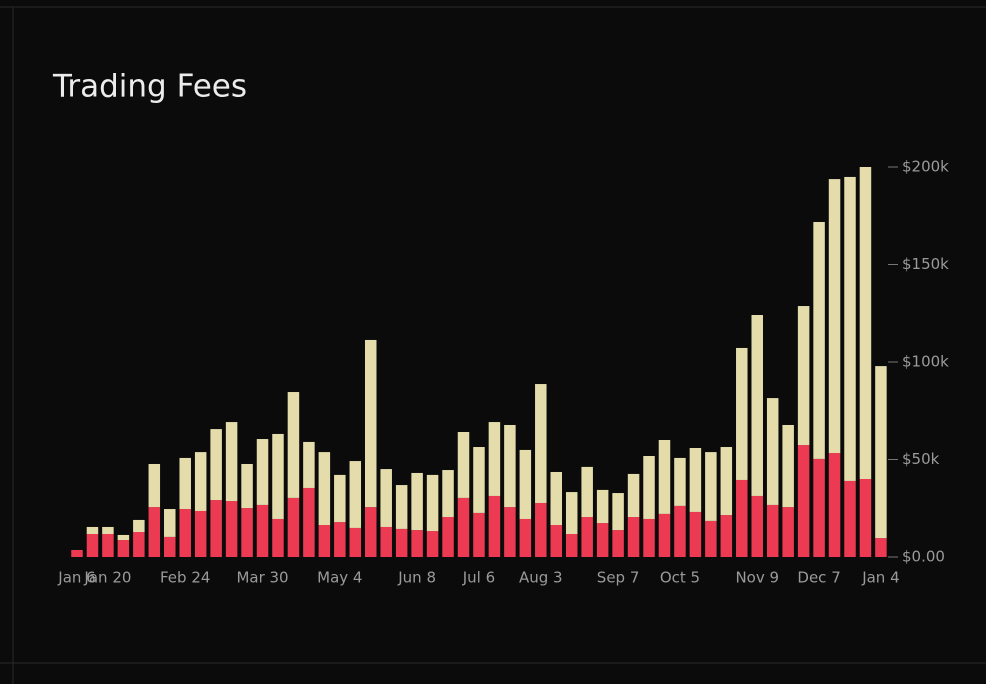 The image size is (986, 684). What do you see at coordinates (818, 578) in the screenshot?
I see `x-tick-label: Dec 7` at bounding box center [818, 578].